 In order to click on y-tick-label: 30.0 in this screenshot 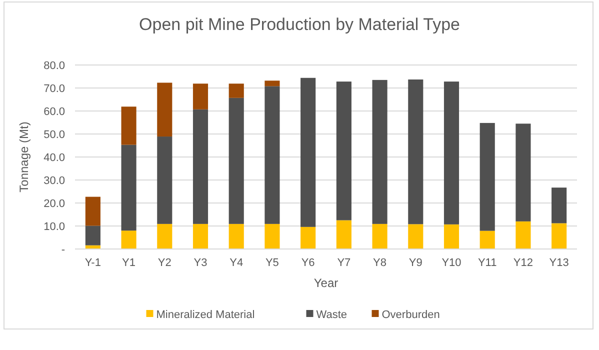, I will do `click(54, 180)`.